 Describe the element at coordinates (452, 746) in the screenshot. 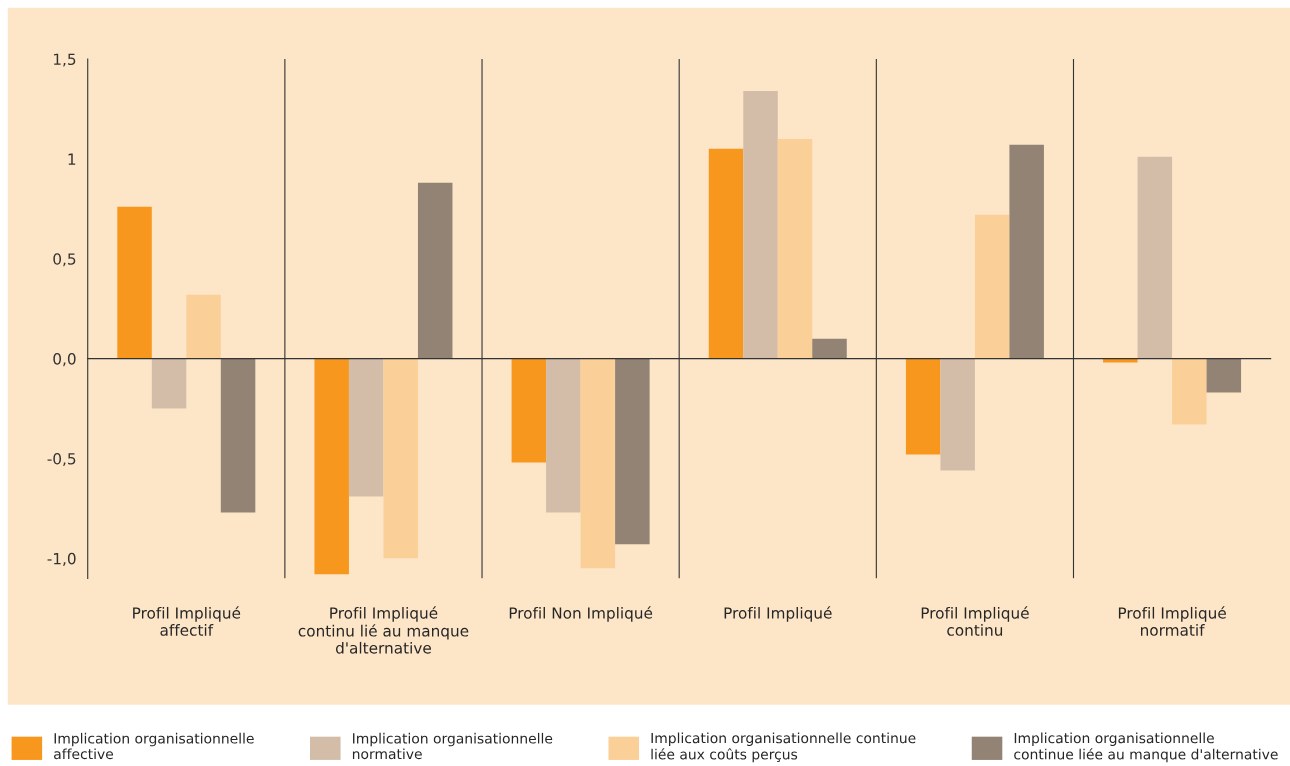

I see `legend-label: Implication organisationnelle normative` at that location.